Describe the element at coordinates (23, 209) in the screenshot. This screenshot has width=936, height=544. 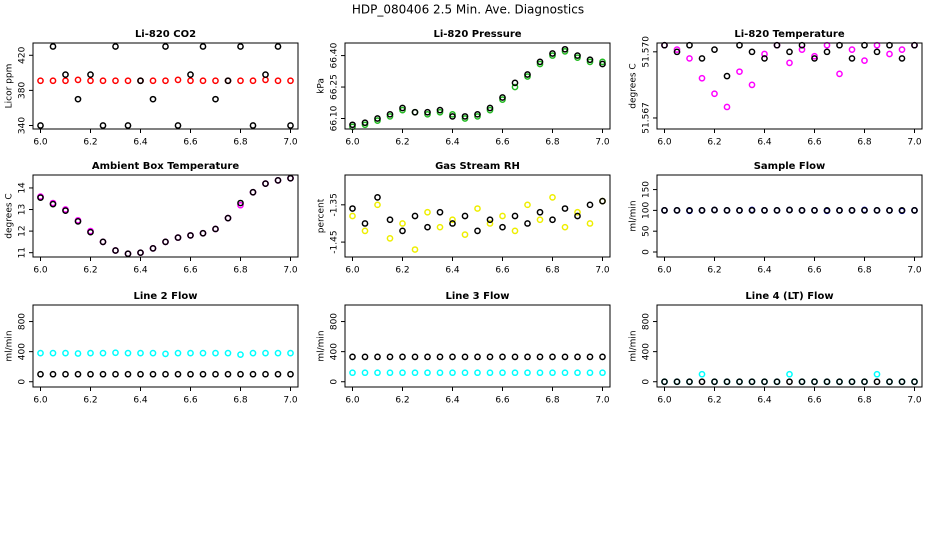
I see `y-tick-label: 13` at that location.